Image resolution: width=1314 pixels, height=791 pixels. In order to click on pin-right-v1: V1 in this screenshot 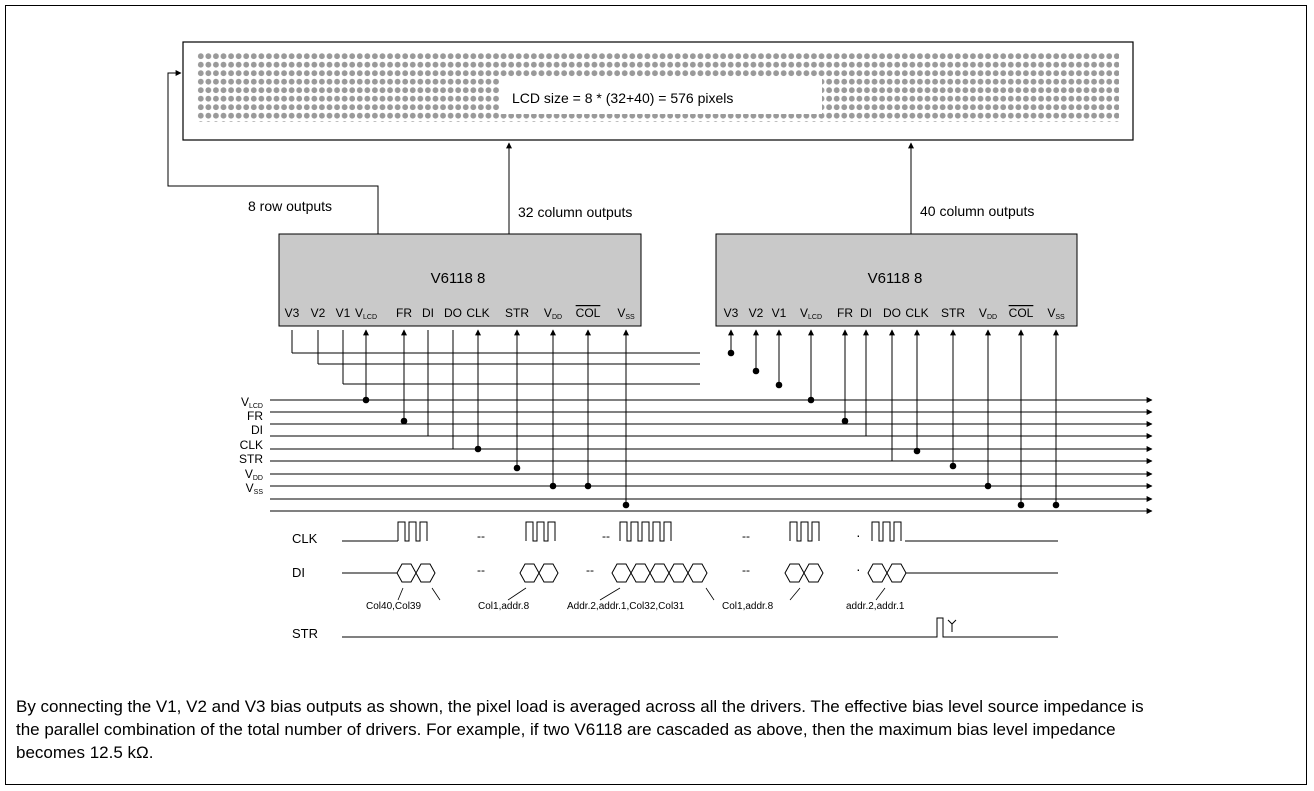, I will do `click(779, 313)`.